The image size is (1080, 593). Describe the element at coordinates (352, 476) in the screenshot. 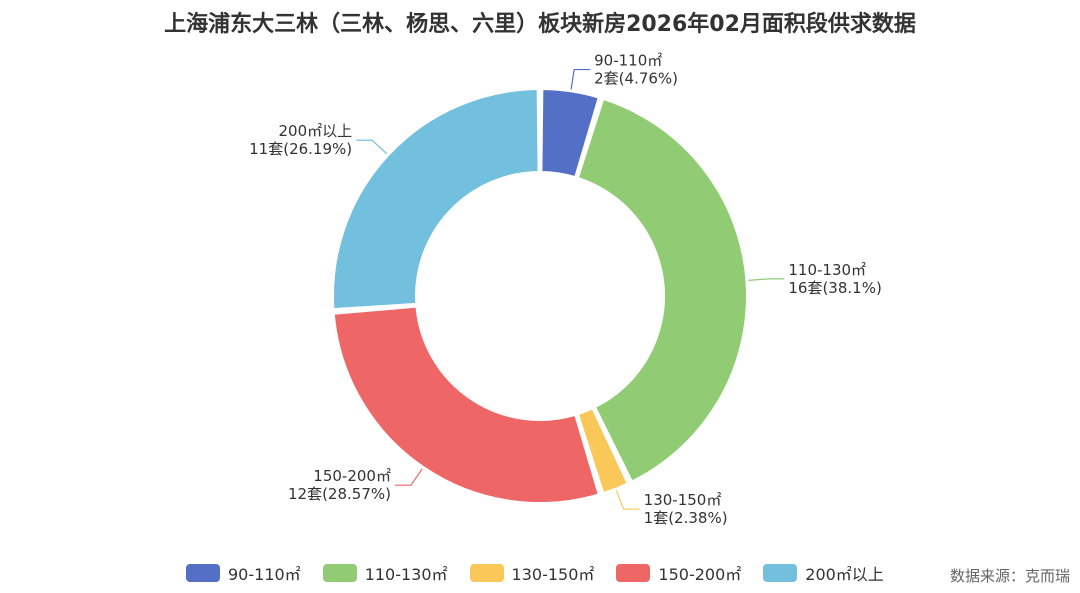

I see `slice-label-name-150-200sqm: 150-200㎡` at that location.